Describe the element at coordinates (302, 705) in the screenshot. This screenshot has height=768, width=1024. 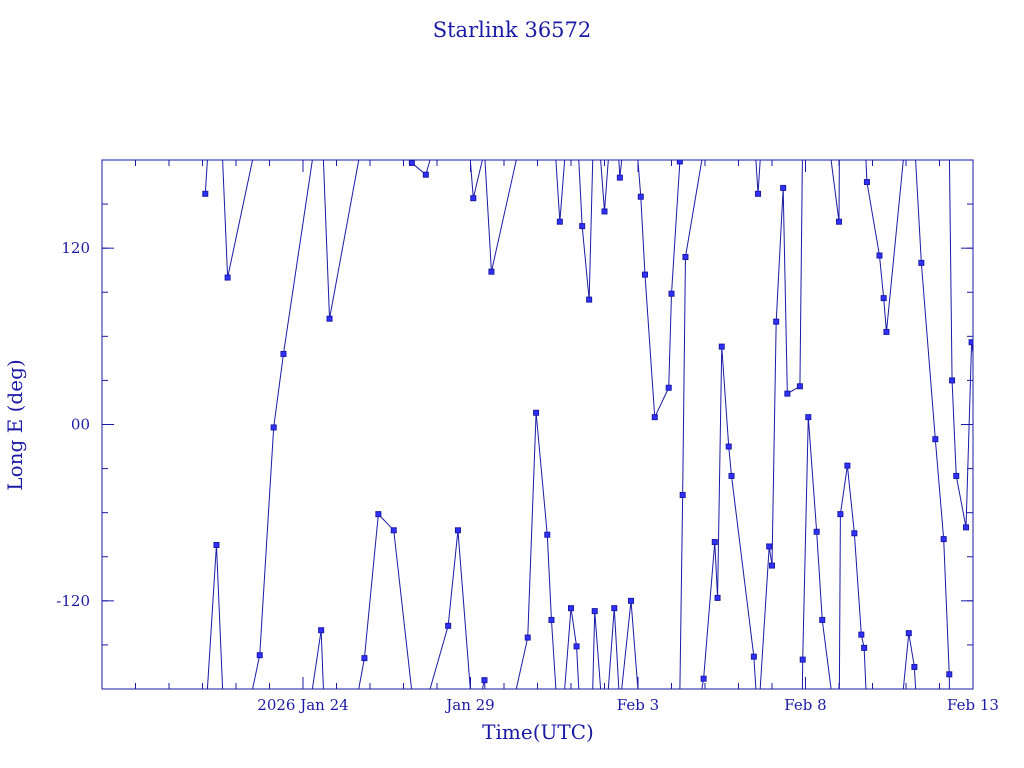
I see `x-tick-label: 2026 Jan 24` at that location.